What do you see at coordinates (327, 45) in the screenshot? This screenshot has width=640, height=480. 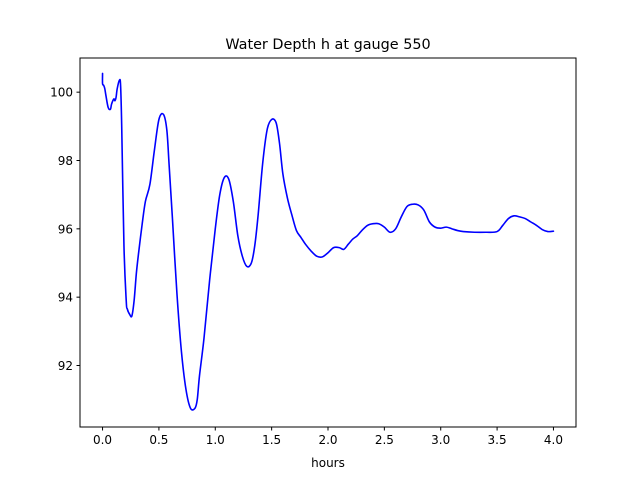 I see `chart-title: Water Depth h at gauge 550` at bounding box center [327, 45].